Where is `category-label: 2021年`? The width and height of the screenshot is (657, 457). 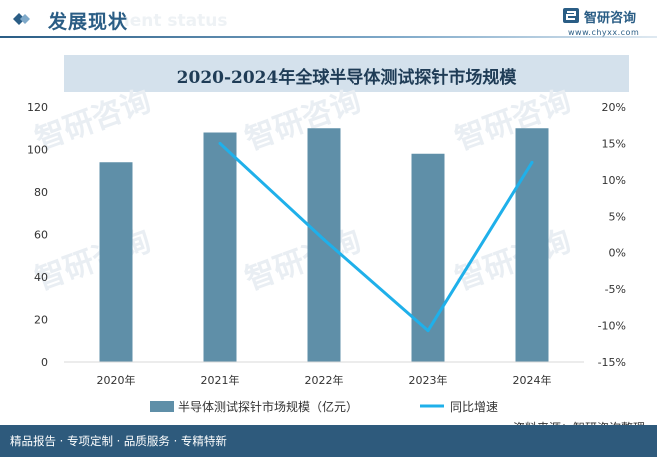
category-label: 2021年 is located at coordinates (220, 380).